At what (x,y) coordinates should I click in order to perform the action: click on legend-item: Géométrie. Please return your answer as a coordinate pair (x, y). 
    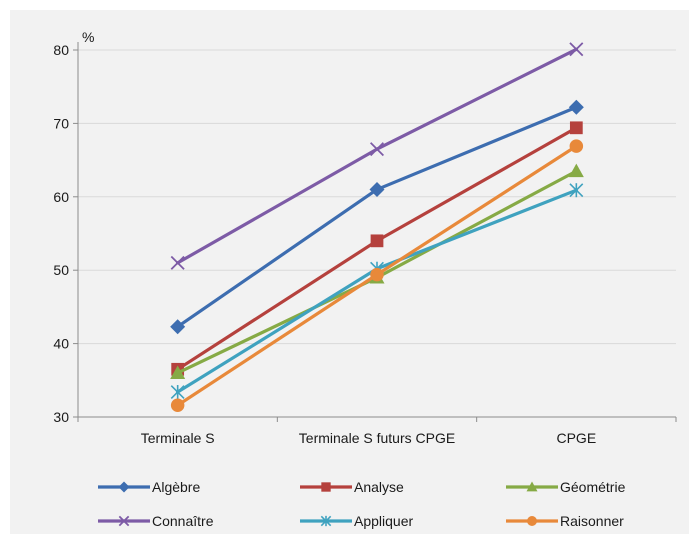
    Looking at the image, I should click on (566, 487).